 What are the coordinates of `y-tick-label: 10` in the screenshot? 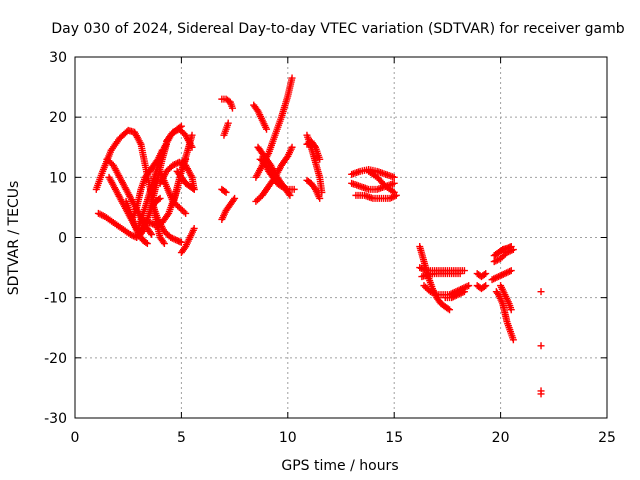 It's located at (58, 178).